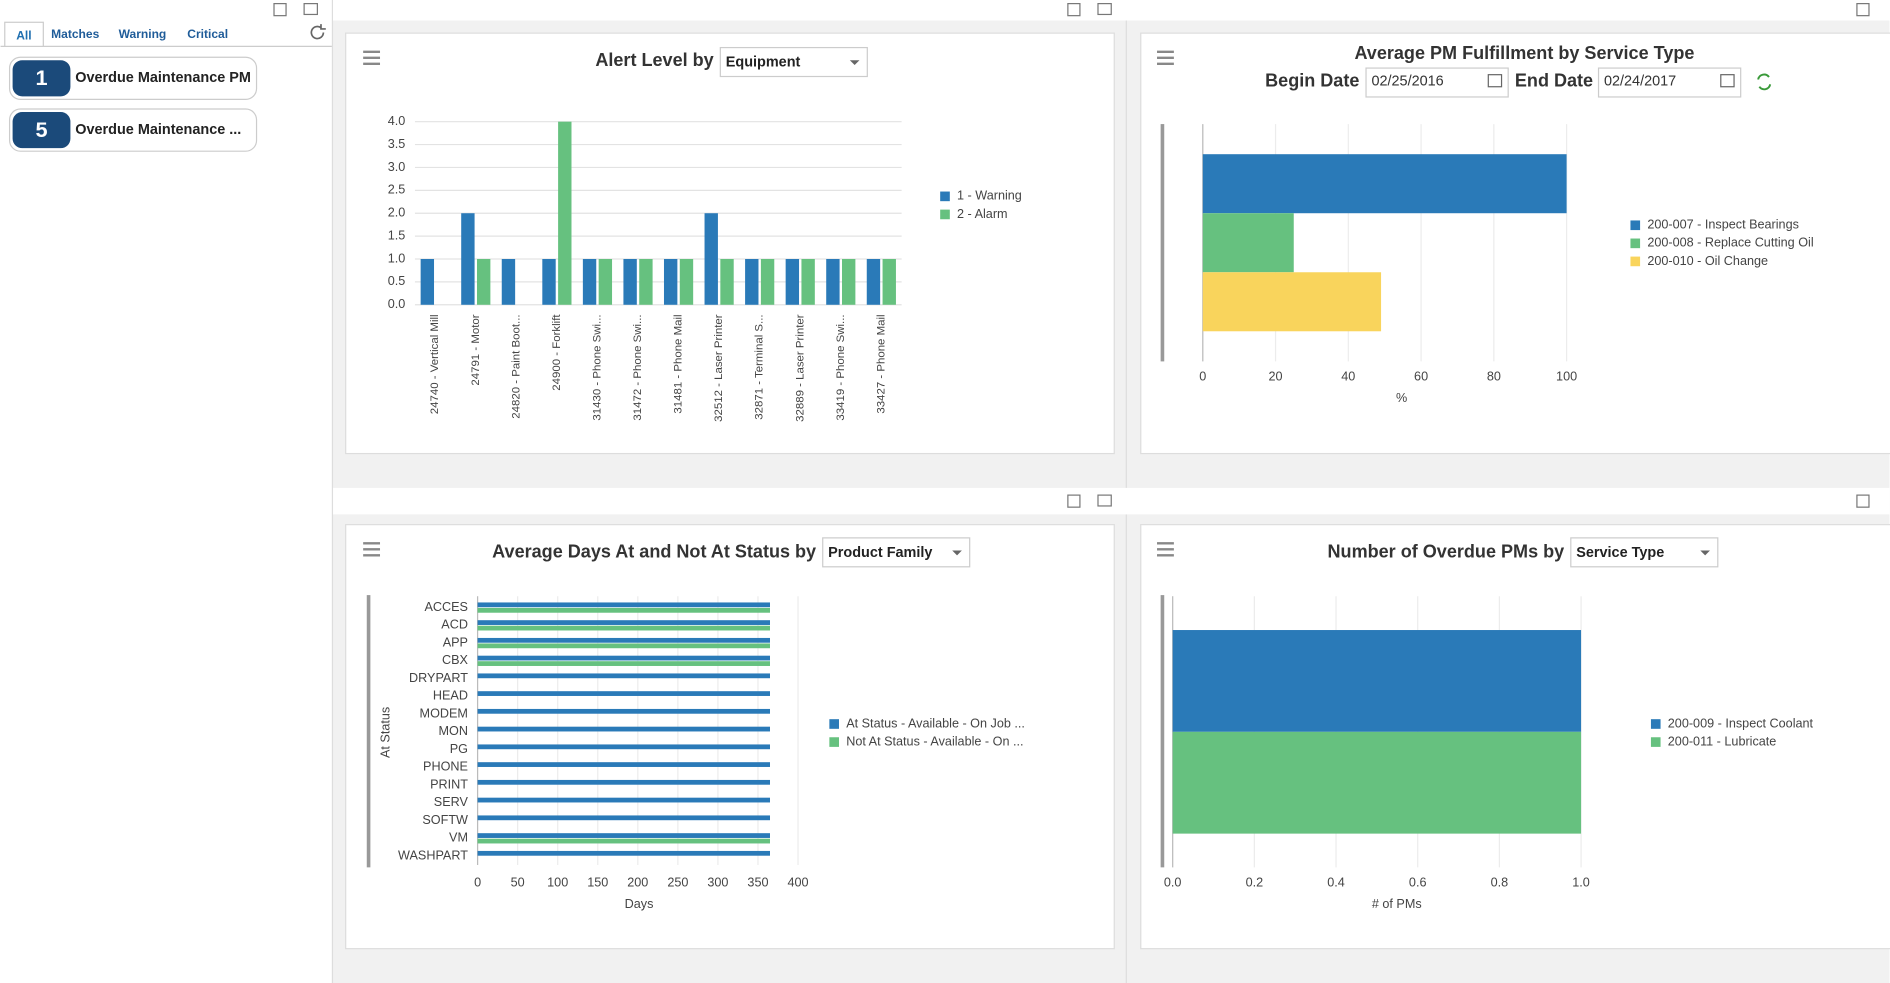 Image resolution: width=1890 pixels, height=983 pixels. I want to click on legend-label: 200-007 - Inspect Bearings, so click(1723, 225).